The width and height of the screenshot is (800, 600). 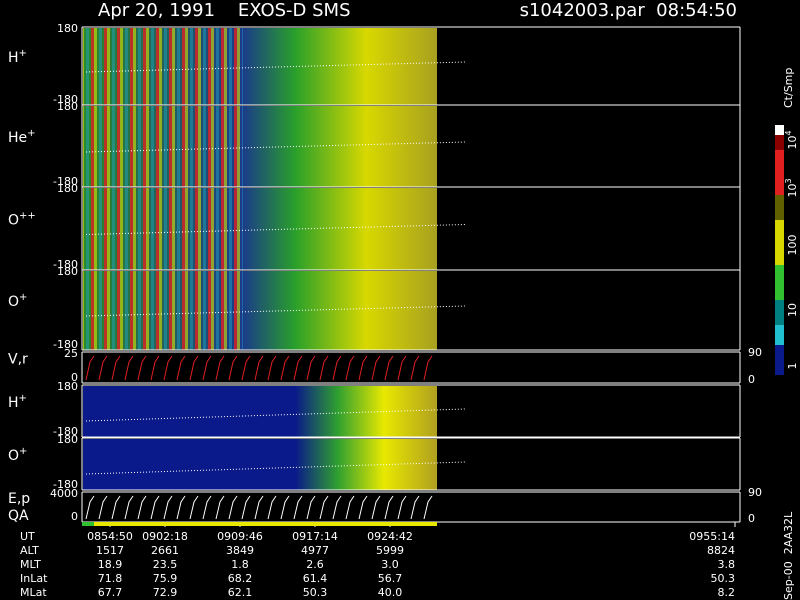 What do you see at coordinates (17, 138) in the screenshot?
I see `label-text: He` at bounding box center [17, 138].